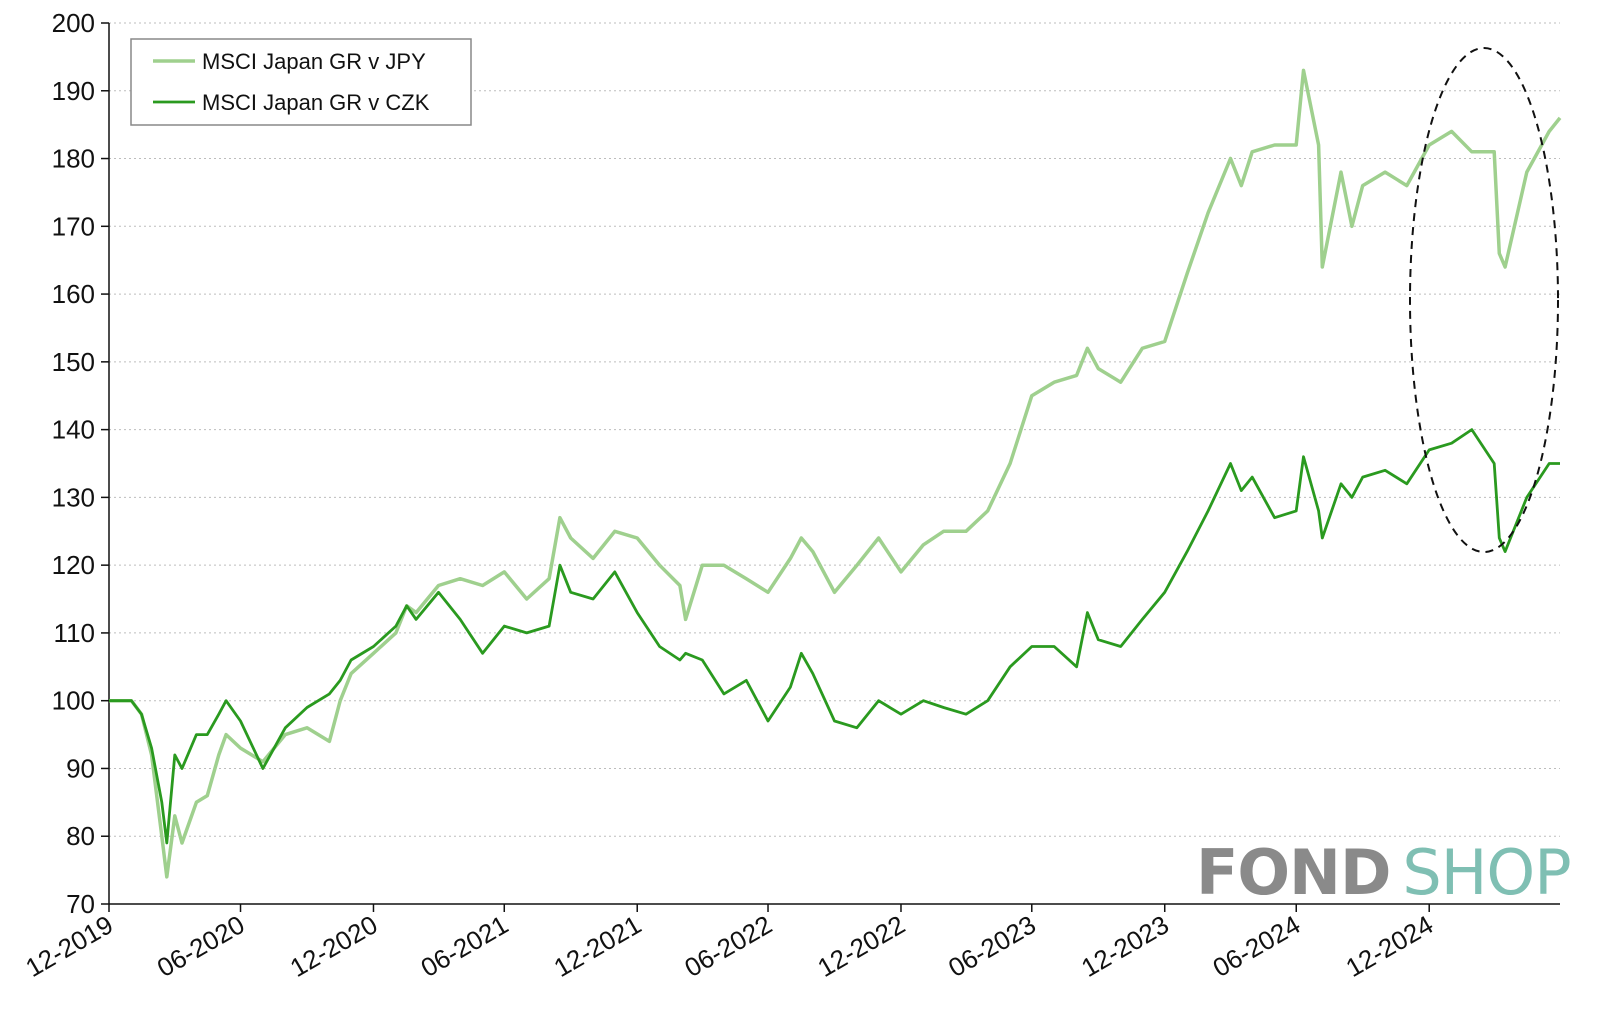  Describe the element at coordinates (1484, 300) in the screenshot. I see `highlight-ellipse` at that location.